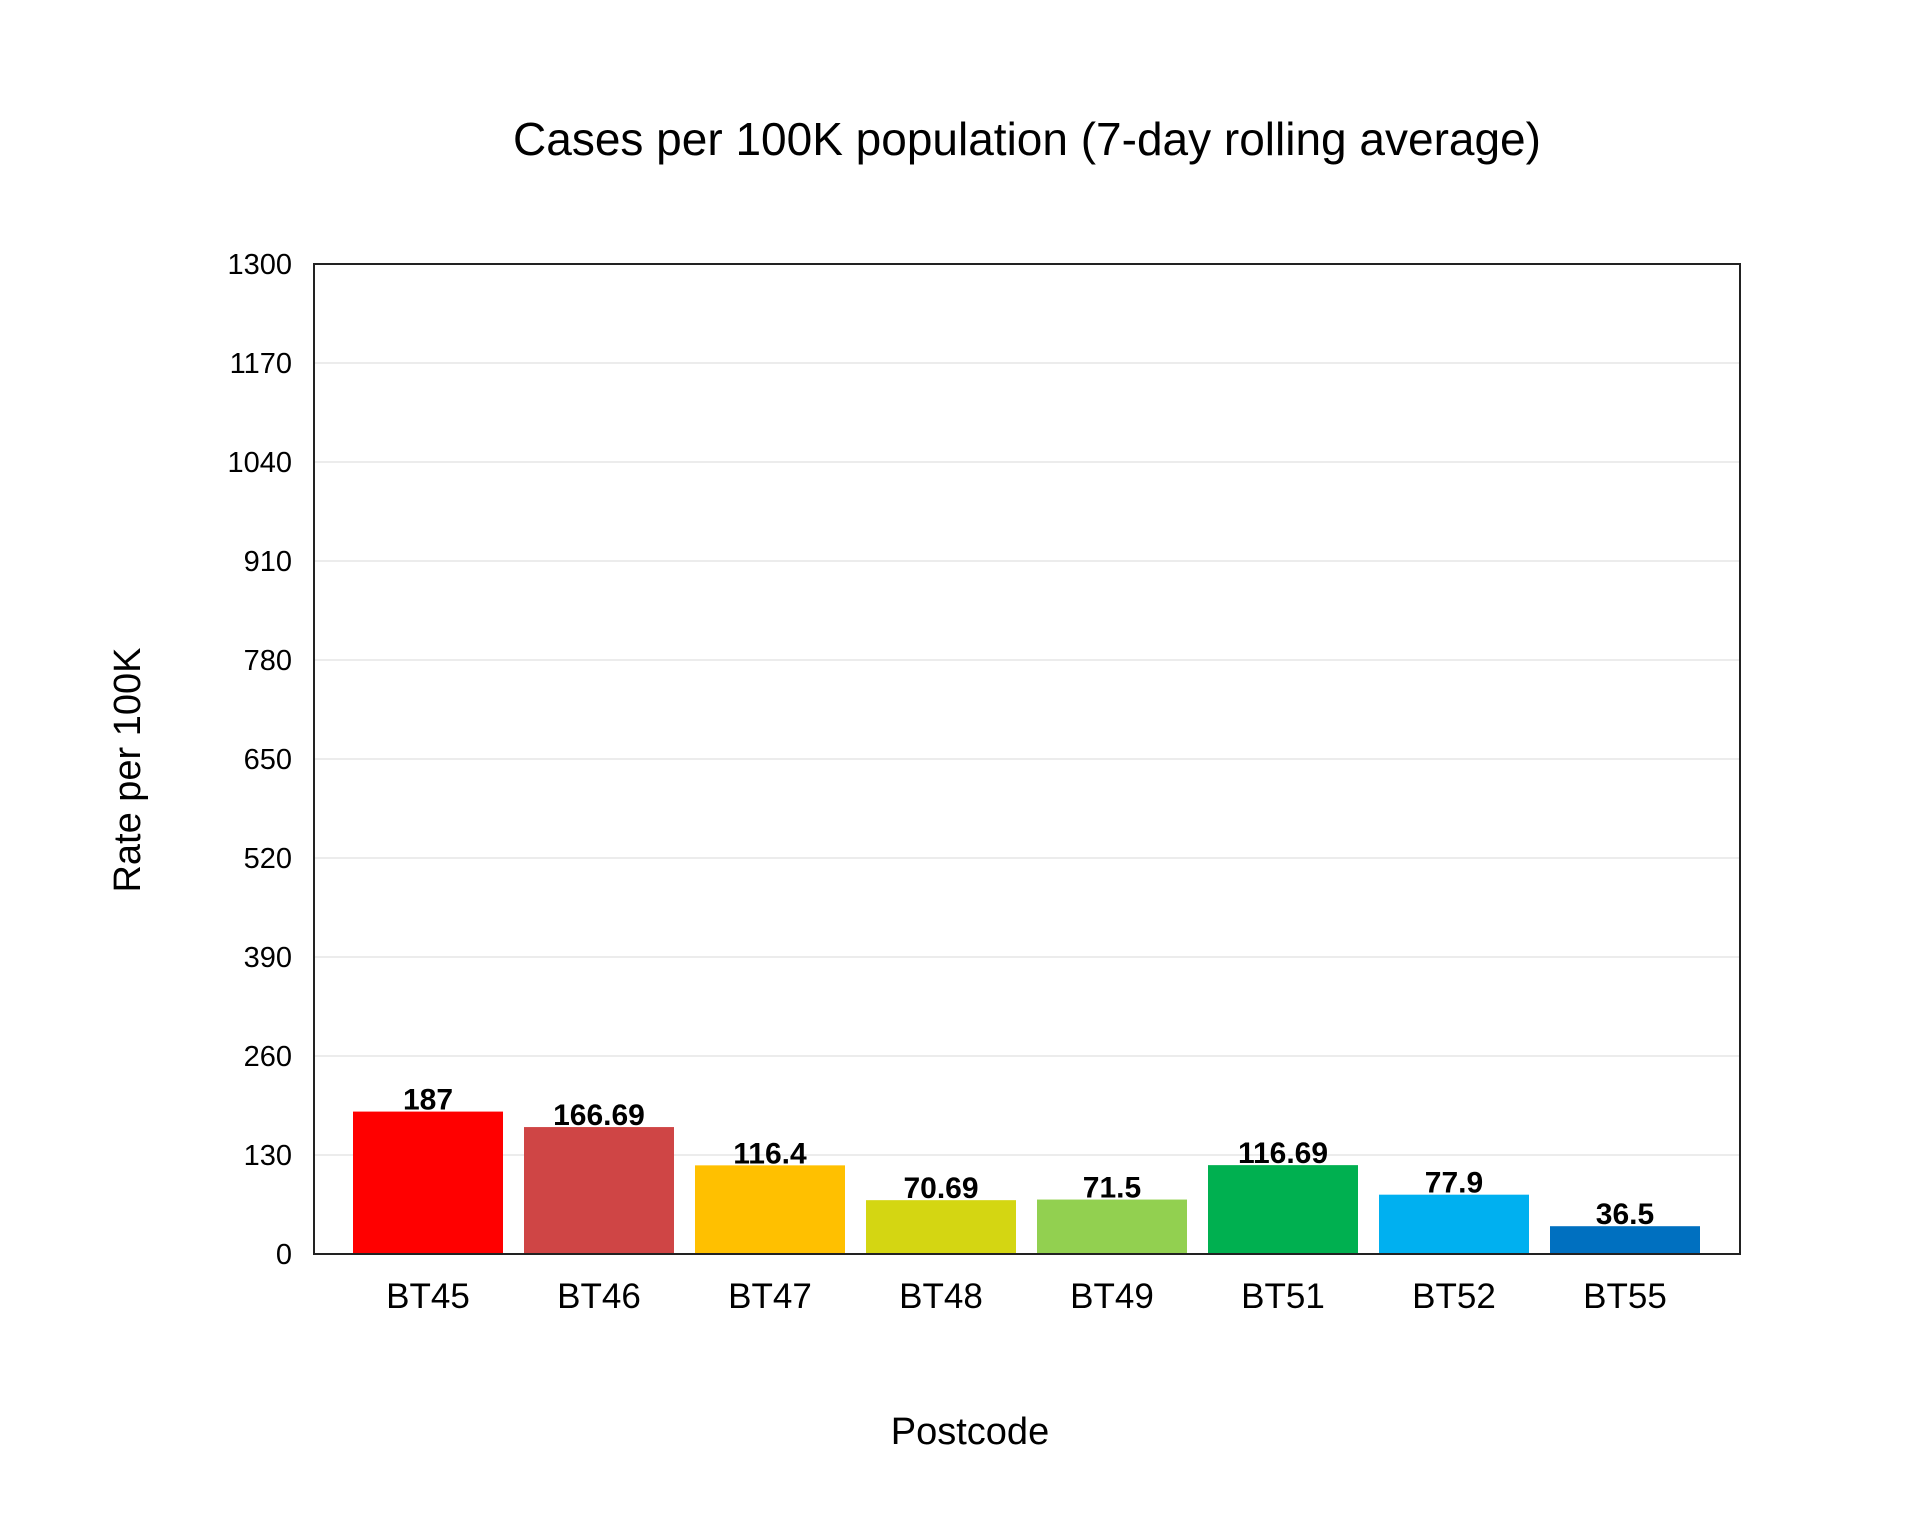  What do you see at coordinates (770, 1296) in the screenshot?
I see `x-tick-label-bt47: BT47` at bounding box center [770, 1296].